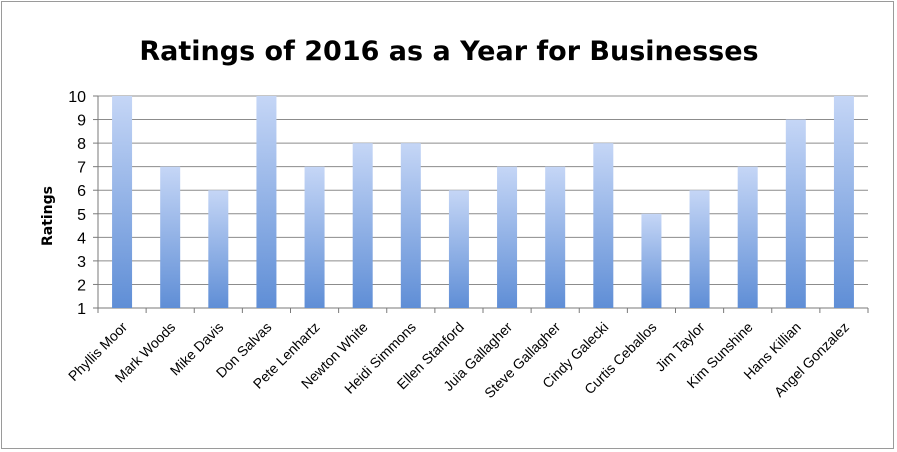 This screenshot has height=452, width=897. Describe the element at coordinates (77, 97) in the screenshot. I see `y-tick-label: 10` at that location.